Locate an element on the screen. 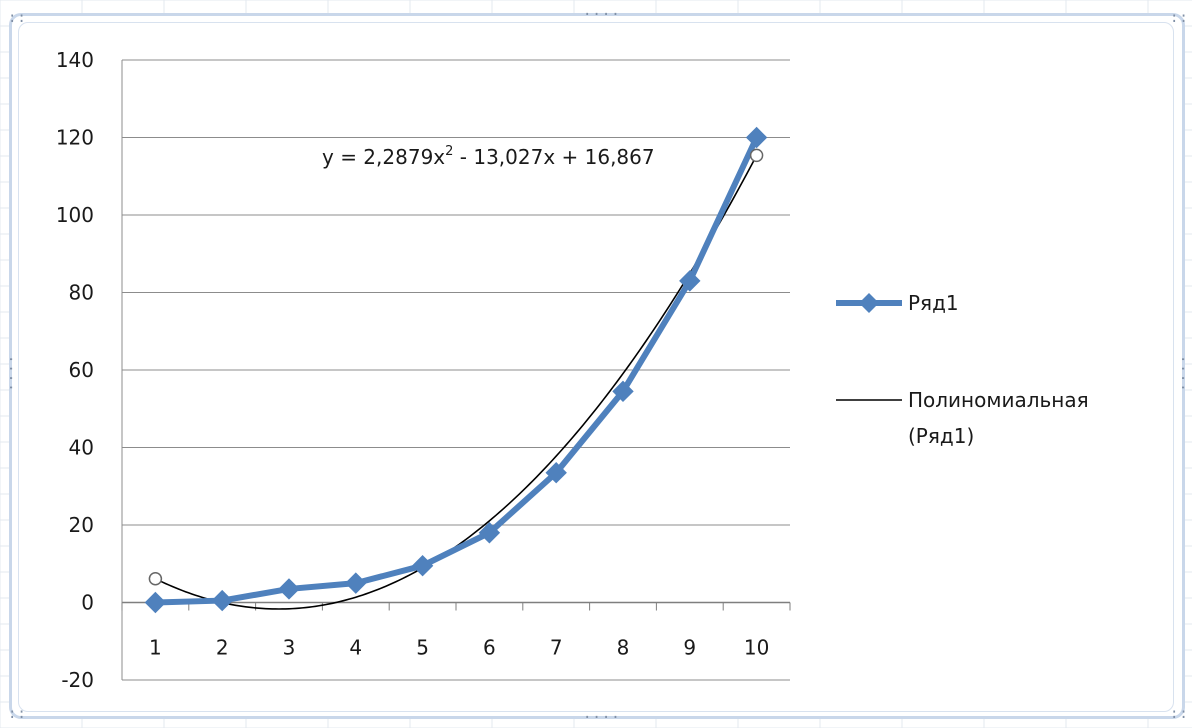 The image size is (1192, 728). y-tick-label: 80 is located at coordinates (81, 293).